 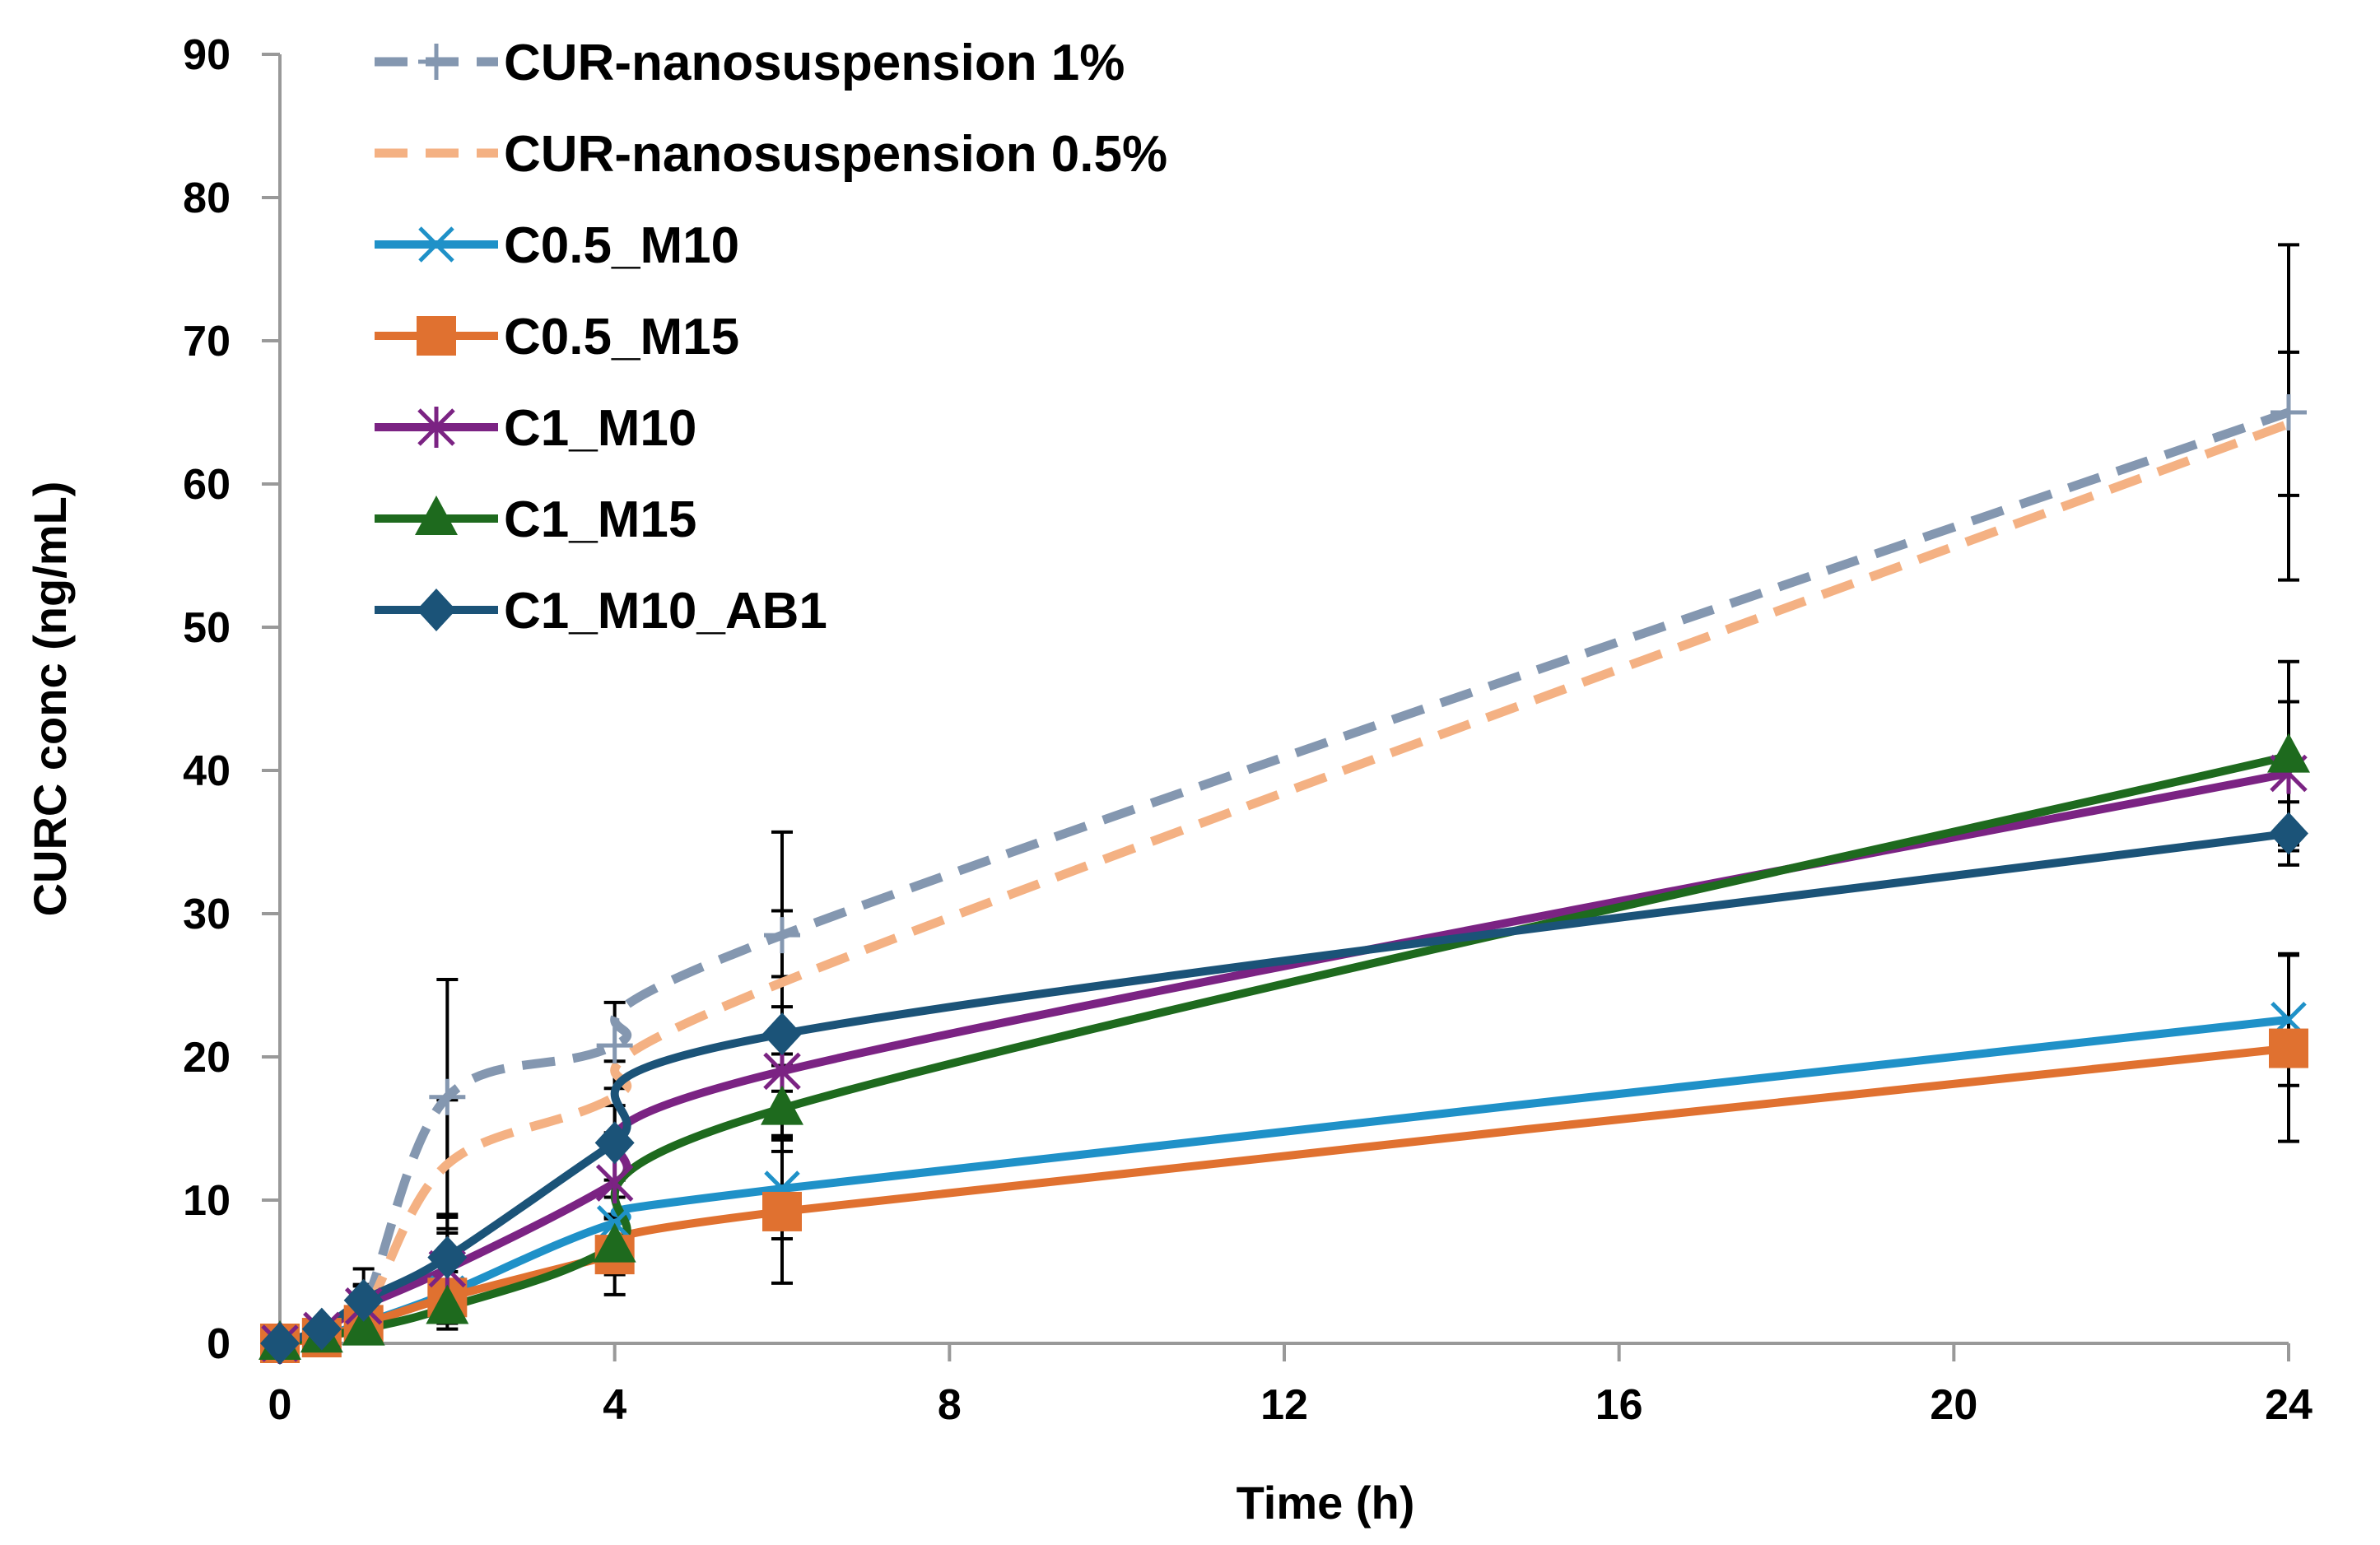 I want to click on legend-item: C1_M10, so click(x=535, y=428).